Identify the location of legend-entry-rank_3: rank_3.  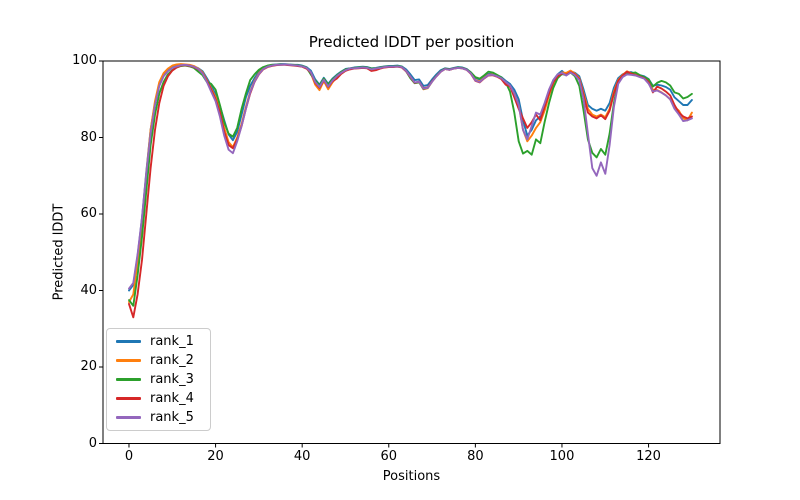
(158, 379).